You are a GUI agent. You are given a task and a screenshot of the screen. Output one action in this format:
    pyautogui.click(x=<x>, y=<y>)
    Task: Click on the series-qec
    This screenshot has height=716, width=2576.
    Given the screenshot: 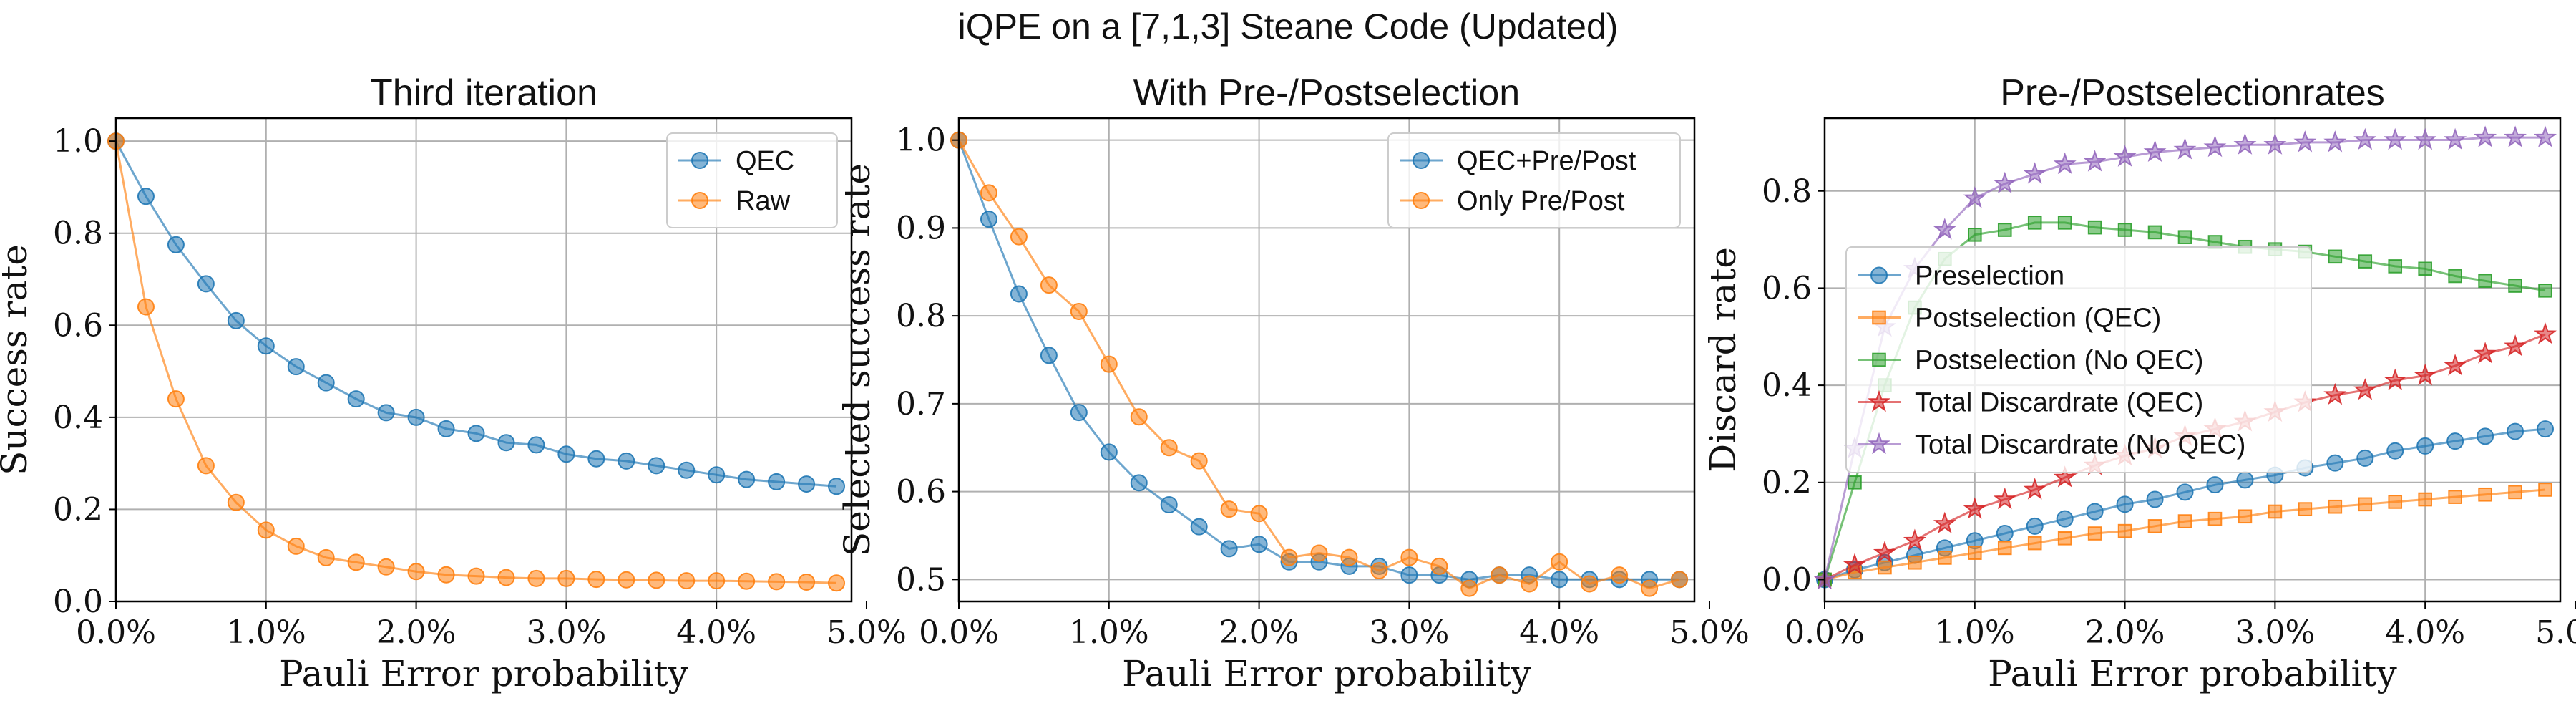 What is the action you would take?
    pyautogui.click(x=476, y=313)
    